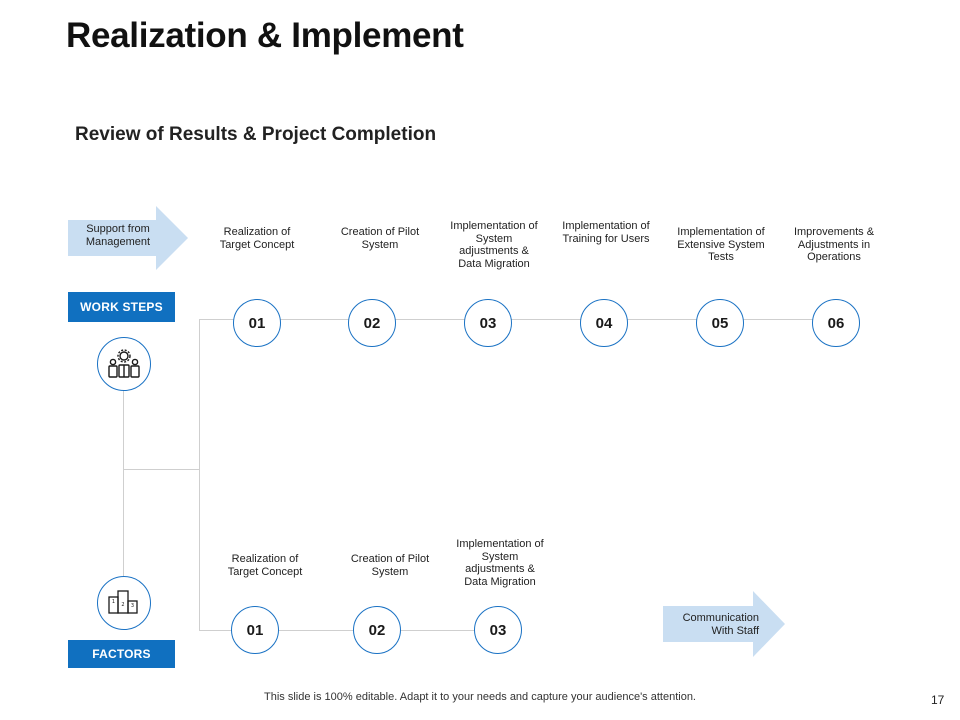 Image resolution: width=960 pixels, height=720 pixels. Describe the element at coordinates (517, 319) in the screenshot. I see `work-steps-line` at that location.